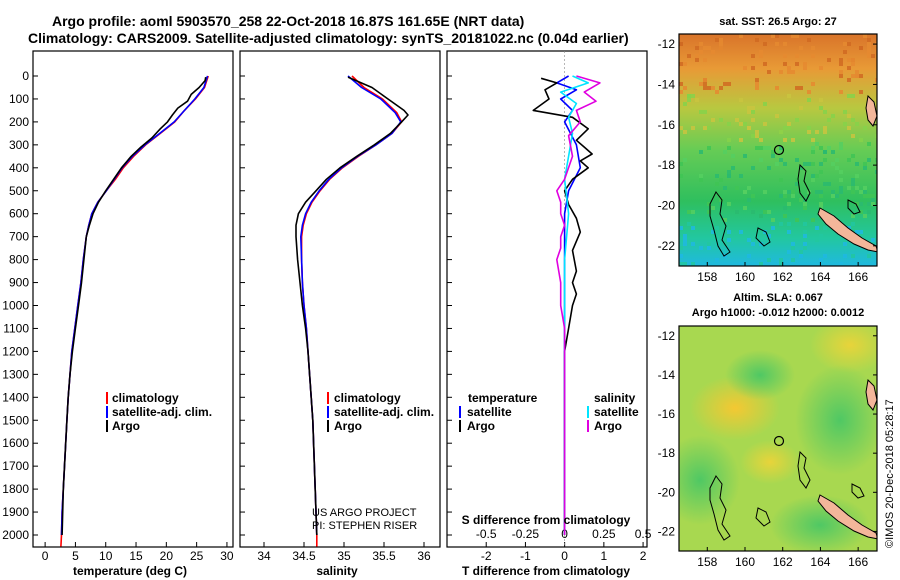 The image size is (900, 580). Describe the element at coordinates (384, 412) in the screenshot. I see `legend-satellite-label: satellite-adj. clim.` at that location.